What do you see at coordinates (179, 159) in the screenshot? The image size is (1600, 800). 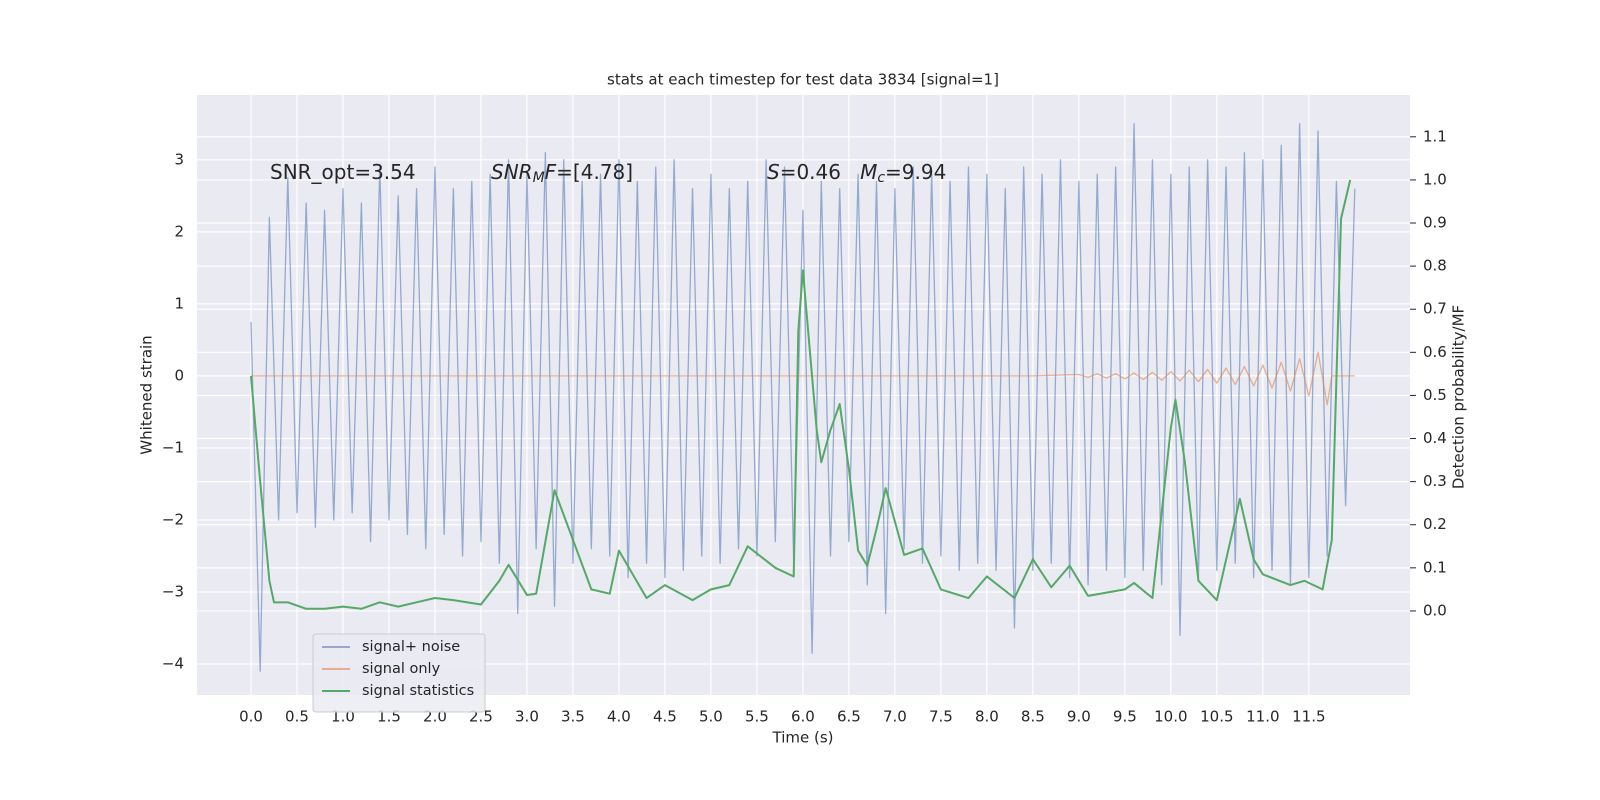 I see `y-tick-label: 3` at bounding box center [179, 159].